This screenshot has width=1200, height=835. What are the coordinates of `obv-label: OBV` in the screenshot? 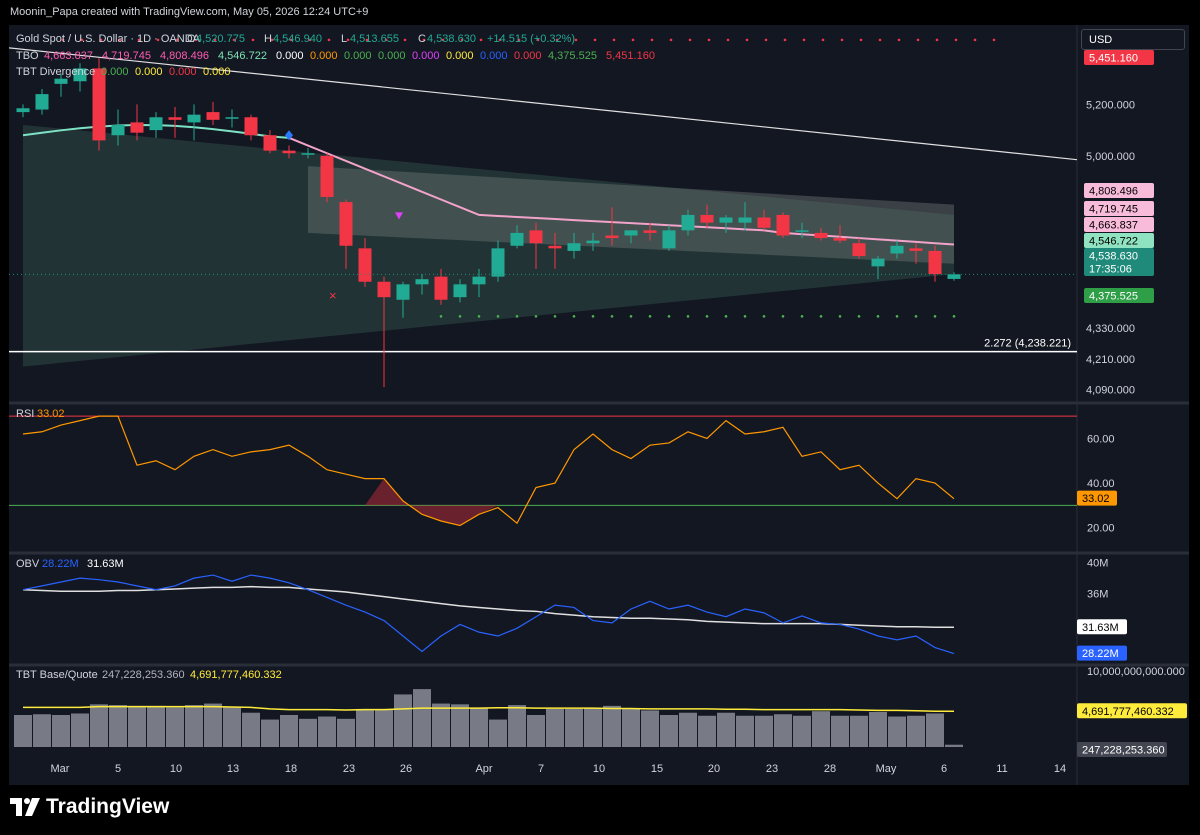 It's located at (28, 564).